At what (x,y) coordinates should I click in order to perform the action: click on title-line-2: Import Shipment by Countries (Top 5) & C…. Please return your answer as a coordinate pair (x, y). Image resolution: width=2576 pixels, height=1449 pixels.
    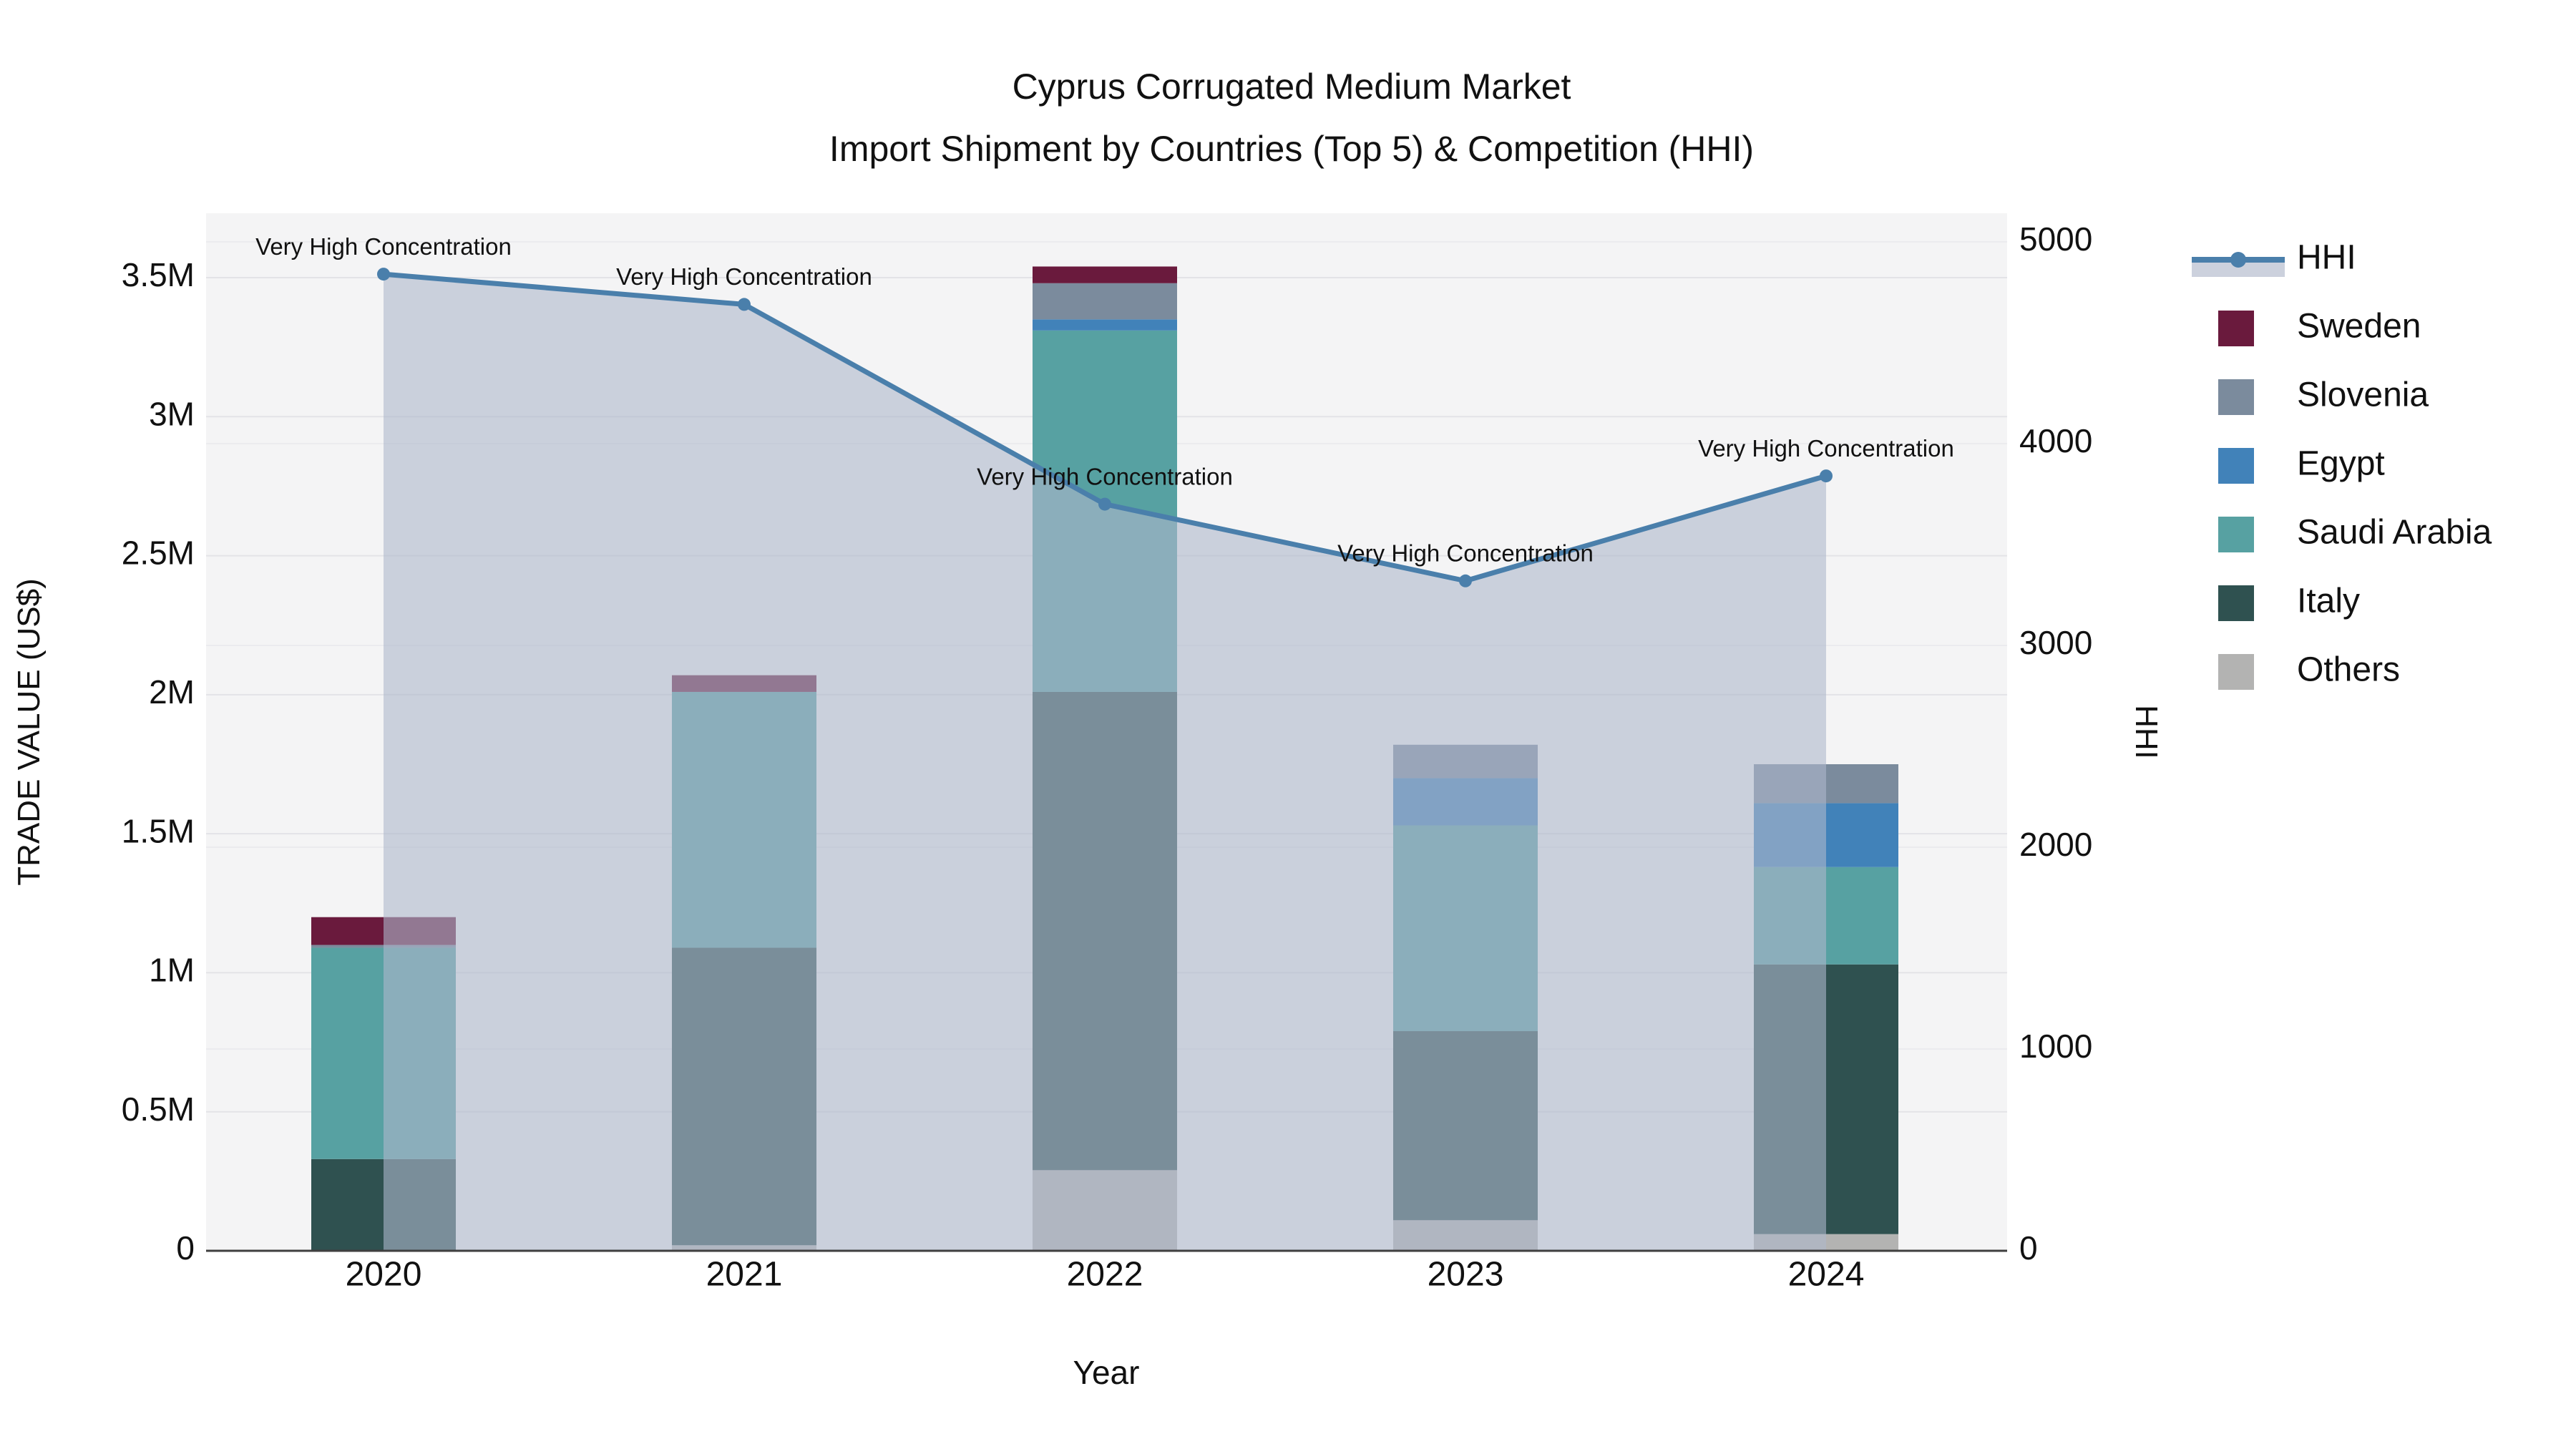
    Looking at the image, I should click on (1291, 149).